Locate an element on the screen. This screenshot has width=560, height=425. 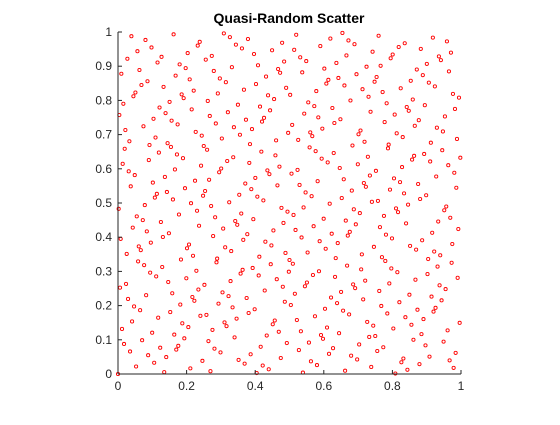
y-tick-label: 1 is located at coordinates (108, 32).